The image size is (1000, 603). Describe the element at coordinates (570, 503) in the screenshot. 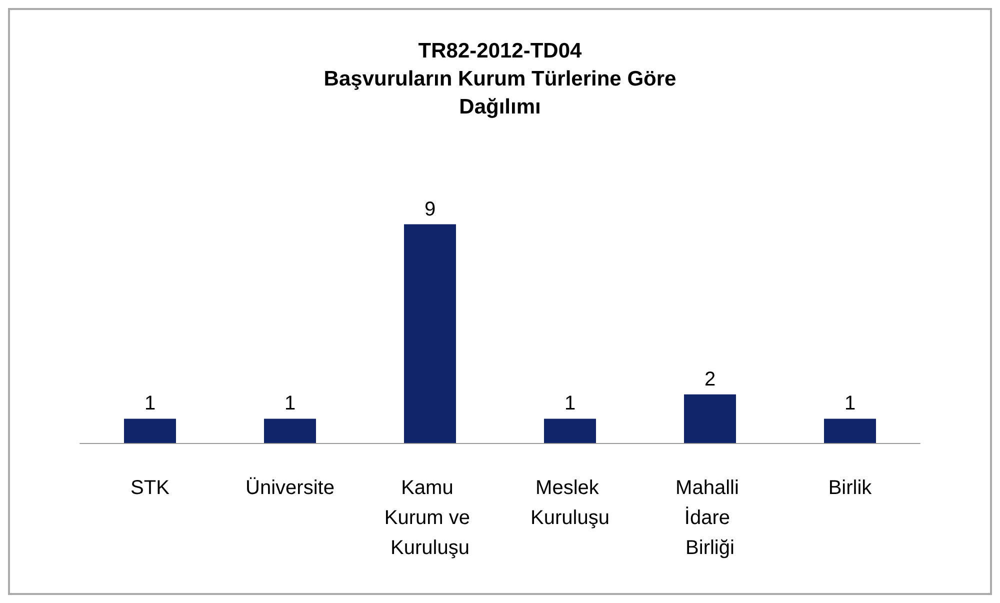

I see `x-tick-label: Meslek Kuruluşu` at that location.